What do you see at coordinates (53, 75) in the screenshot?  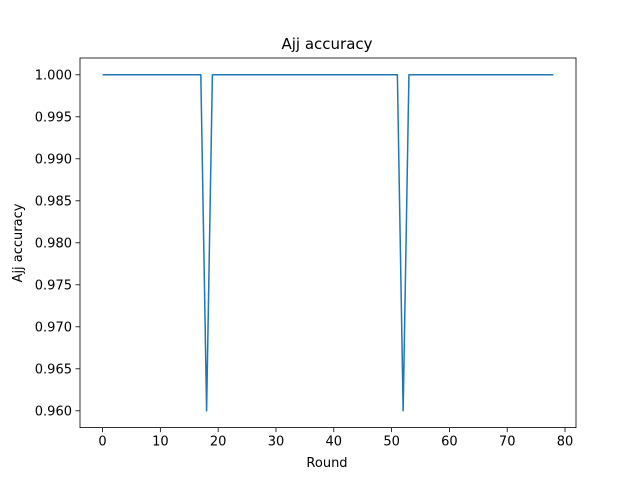 I see `y-tick-label: 1.000` at bounding box center [53, 75].